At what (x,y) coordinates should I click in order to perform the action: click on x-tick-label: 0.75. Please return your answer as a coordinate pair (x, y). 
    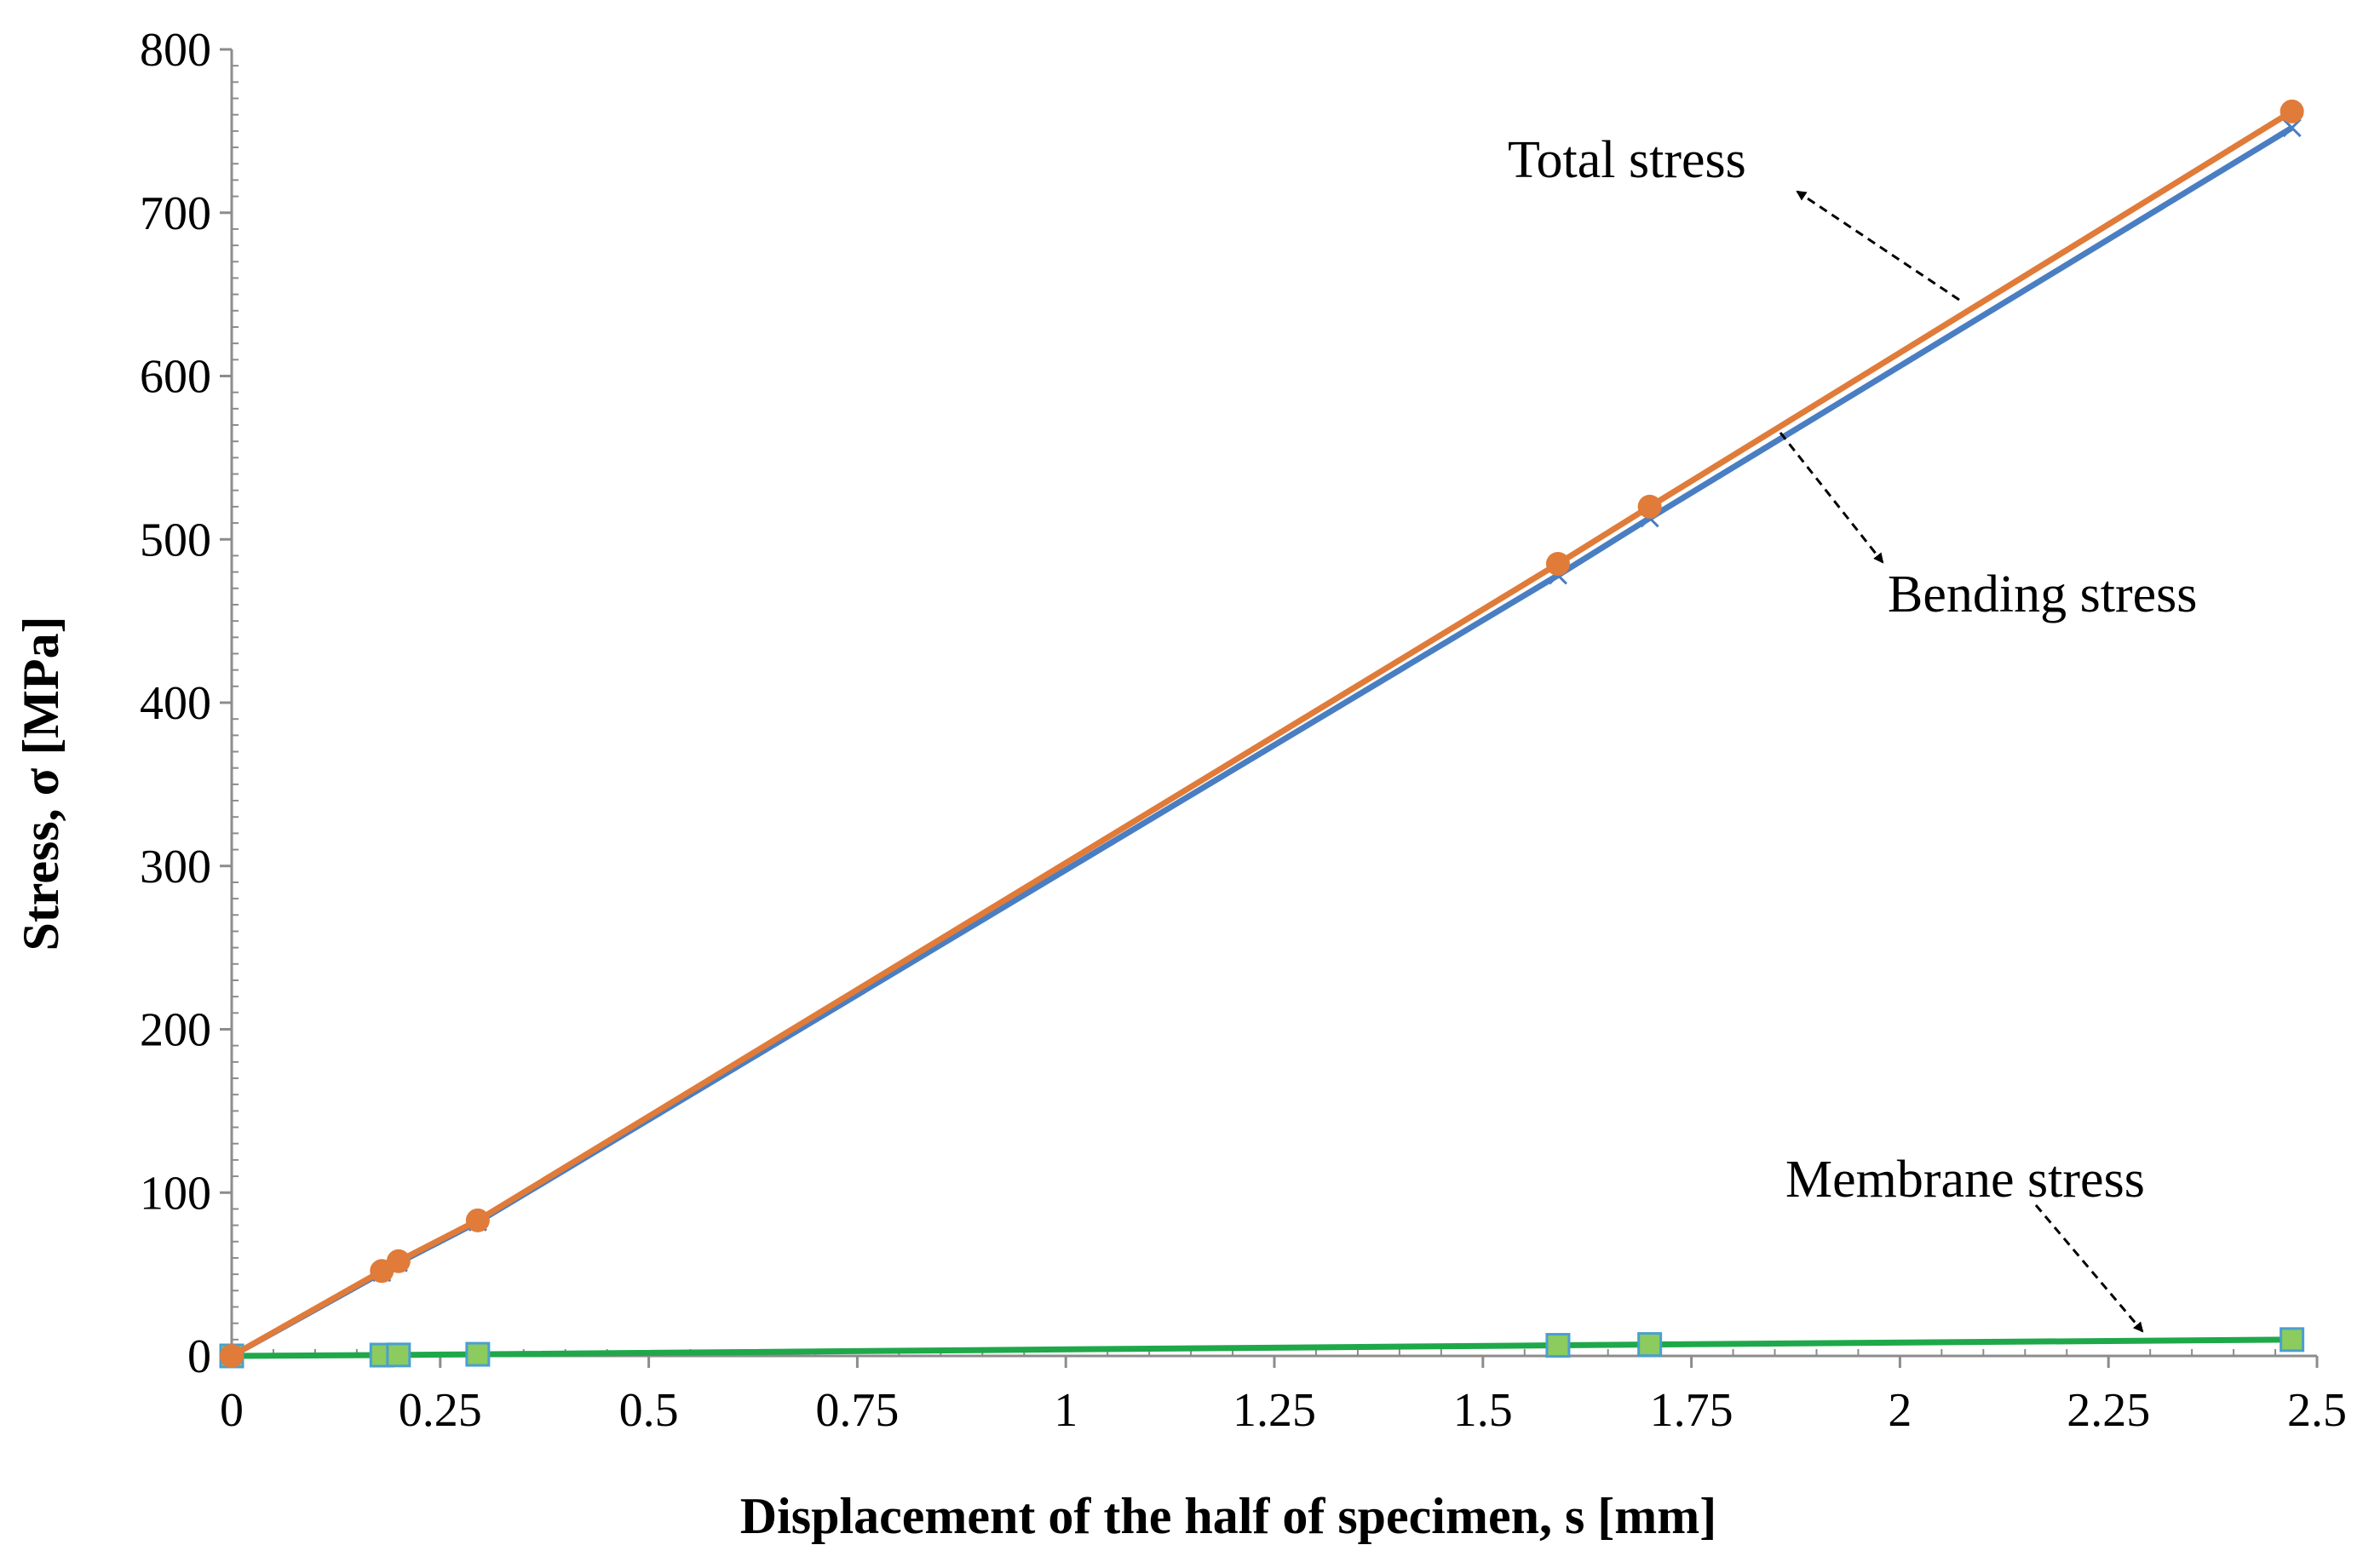
    Looking at the image, I should click on (857, 1410).